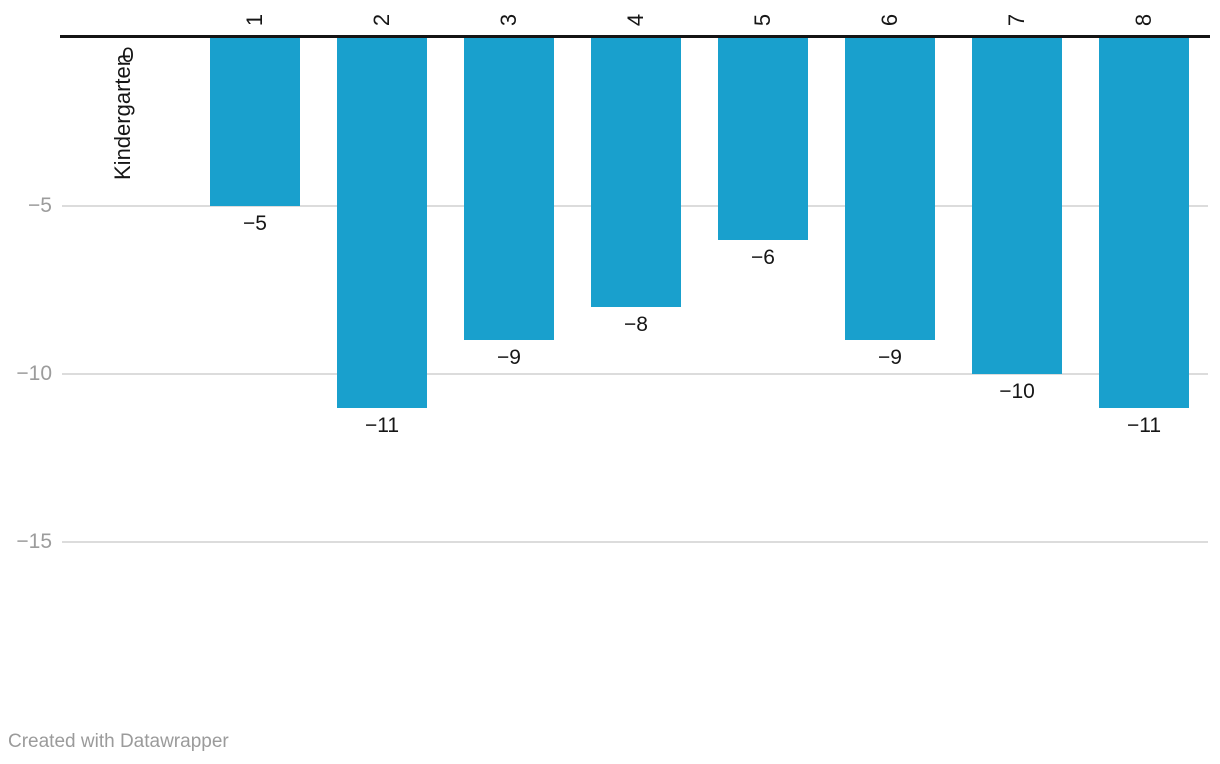 This screenshot has width=1220, height=764. I want to click on value-label-4: −8, so click(636, 324).